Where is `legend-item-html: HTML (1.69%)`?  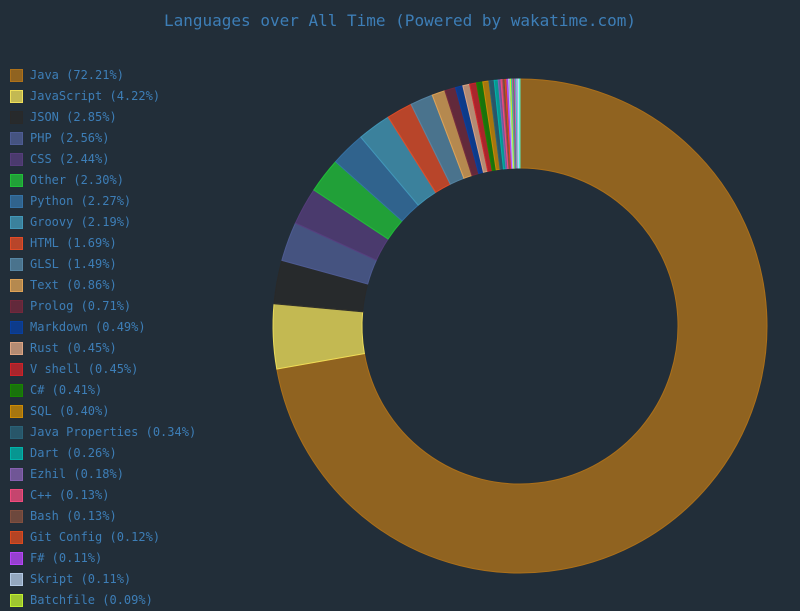 legend-item-html: HTML (1.69%) is located at coordinates (103, 243).